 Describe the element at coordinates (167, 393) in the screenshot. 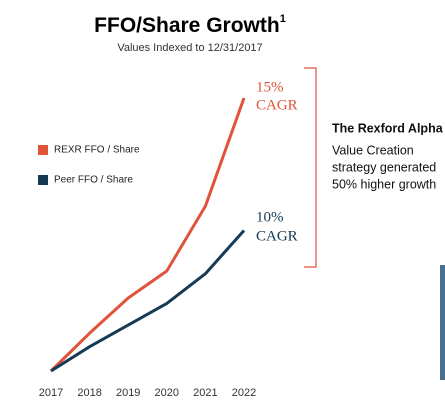

I see `x-tick-label: 2020` at that location.